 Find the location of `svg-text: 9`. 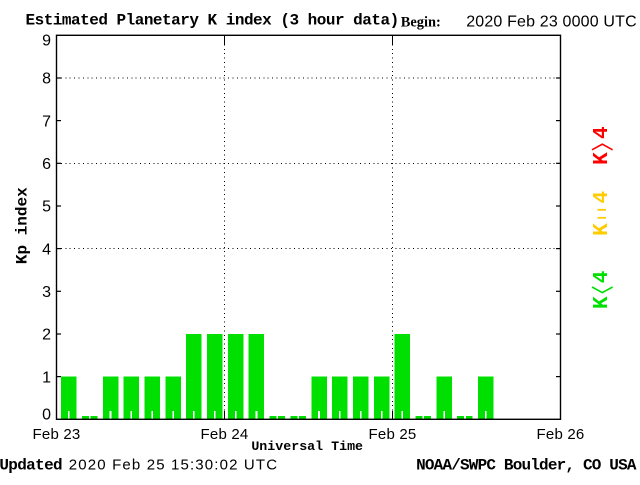

svg-text: 9 is located at coordinates (46, 41).